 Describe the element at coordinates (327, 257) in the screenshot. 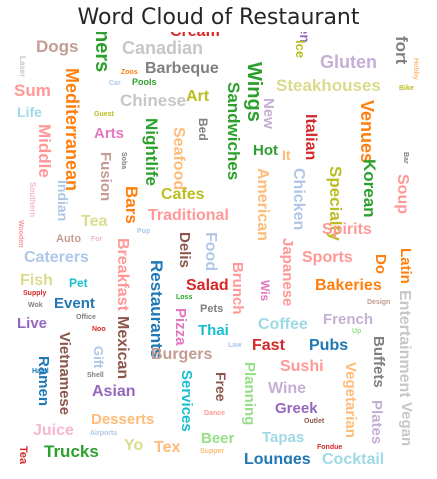

I see `cloud-word: Sports` at that location.